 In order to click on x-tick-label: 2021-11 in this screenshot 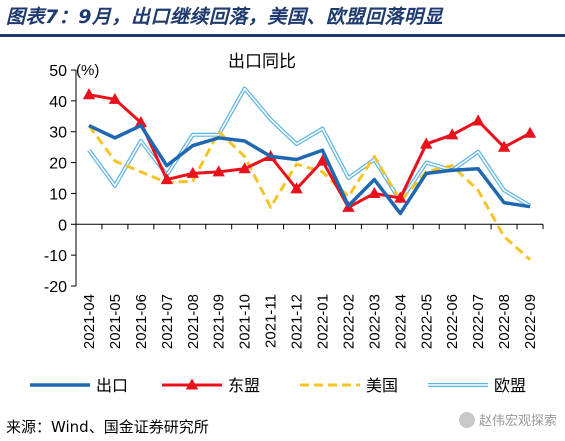, I will do `click(271, 321)`.